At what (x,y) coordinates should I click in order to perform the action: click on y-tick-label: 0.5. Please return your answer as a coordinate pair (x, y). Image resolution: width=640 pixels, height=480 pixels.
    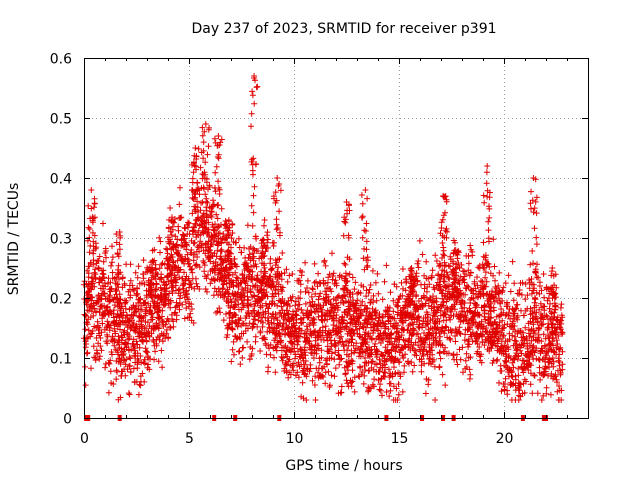
    Looking at the image, I should click on (61, 120).